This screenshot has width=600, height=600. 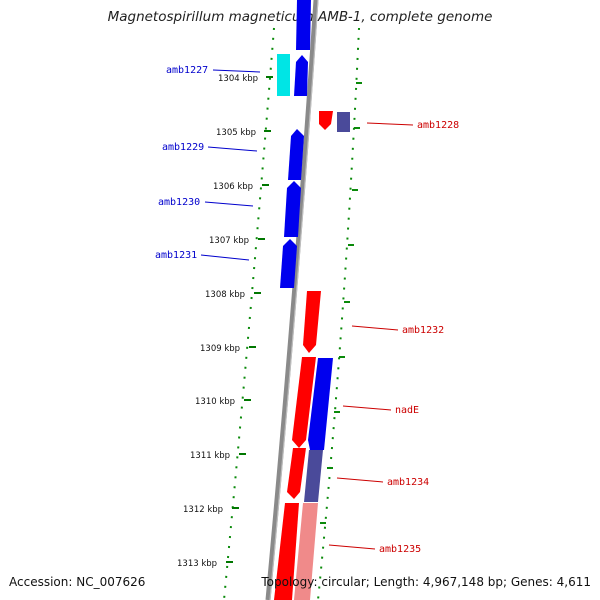 I want to click on tick-label-1310: 1310 kbp, so click(x=215, y=402).